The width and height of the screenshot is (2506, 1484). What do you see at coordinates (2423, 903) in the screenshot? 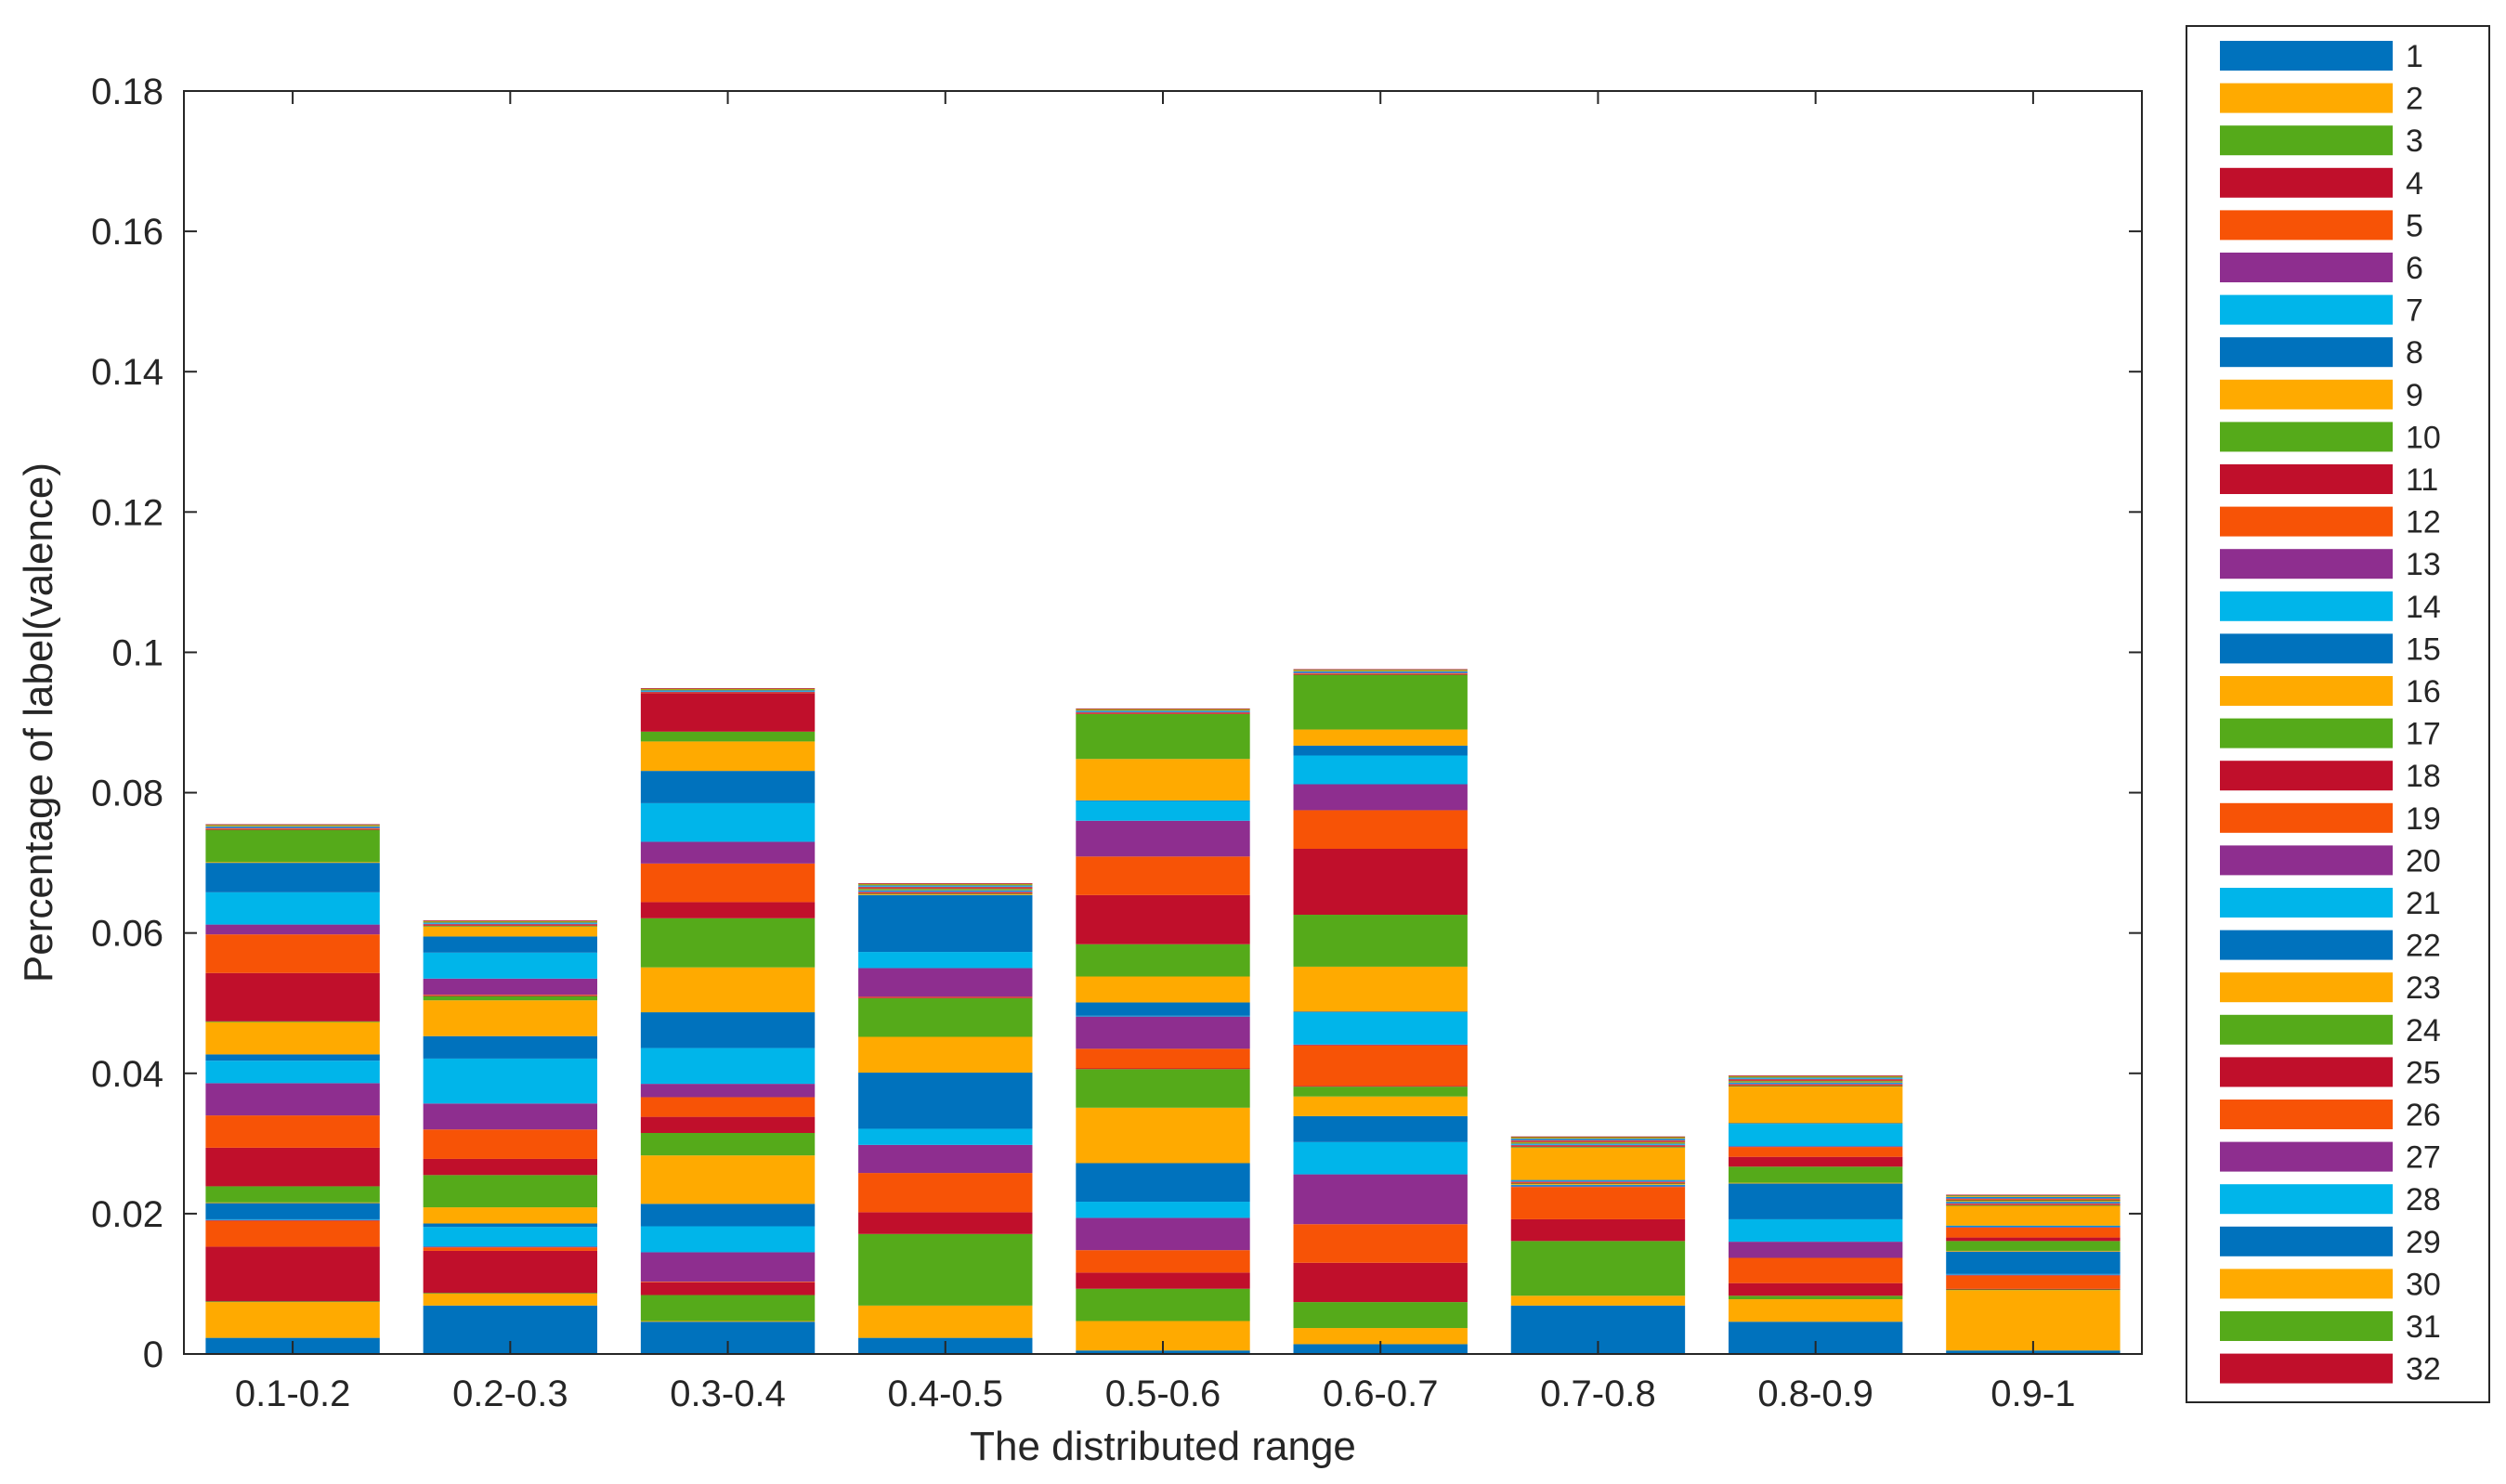
I see `legend-label: 21` at bounding box center [2423, 903].